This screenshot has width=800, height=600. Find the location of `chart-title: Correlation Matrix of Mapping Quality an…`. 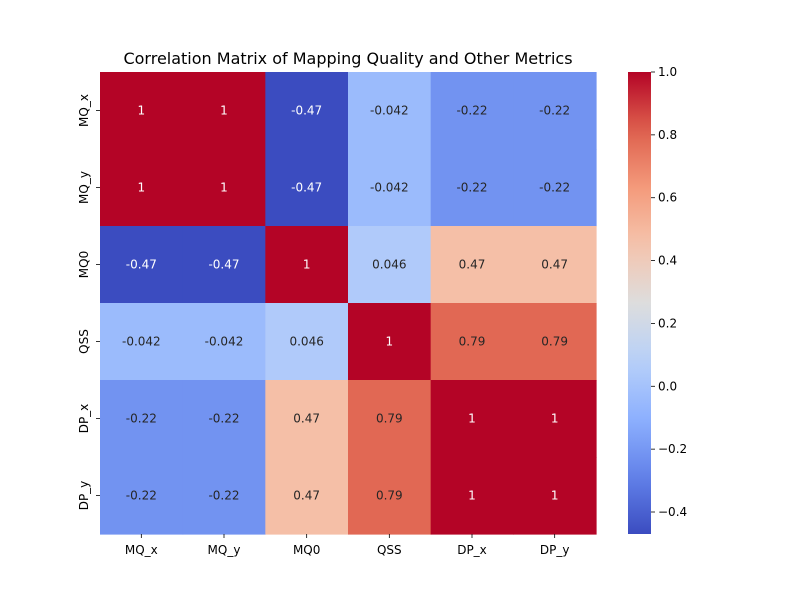

chart-title: Correlation Matrix of Mapping Quality an… is located at coordinates (347, 58).